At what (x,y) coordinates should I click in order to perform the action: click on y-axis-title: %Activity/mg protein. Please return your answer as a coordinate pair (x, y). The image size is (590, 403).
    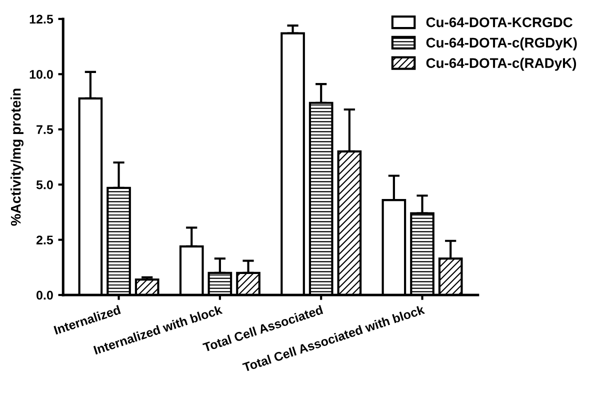
    Looking at the image, I should click on (17, 157).